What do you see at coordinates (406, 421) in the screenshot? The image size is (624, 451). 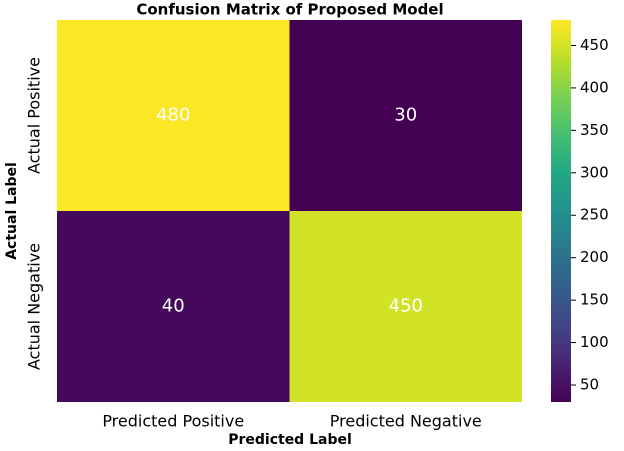 I see `x-tick-label: Predicted Negative` at bounding box center [406, 421].